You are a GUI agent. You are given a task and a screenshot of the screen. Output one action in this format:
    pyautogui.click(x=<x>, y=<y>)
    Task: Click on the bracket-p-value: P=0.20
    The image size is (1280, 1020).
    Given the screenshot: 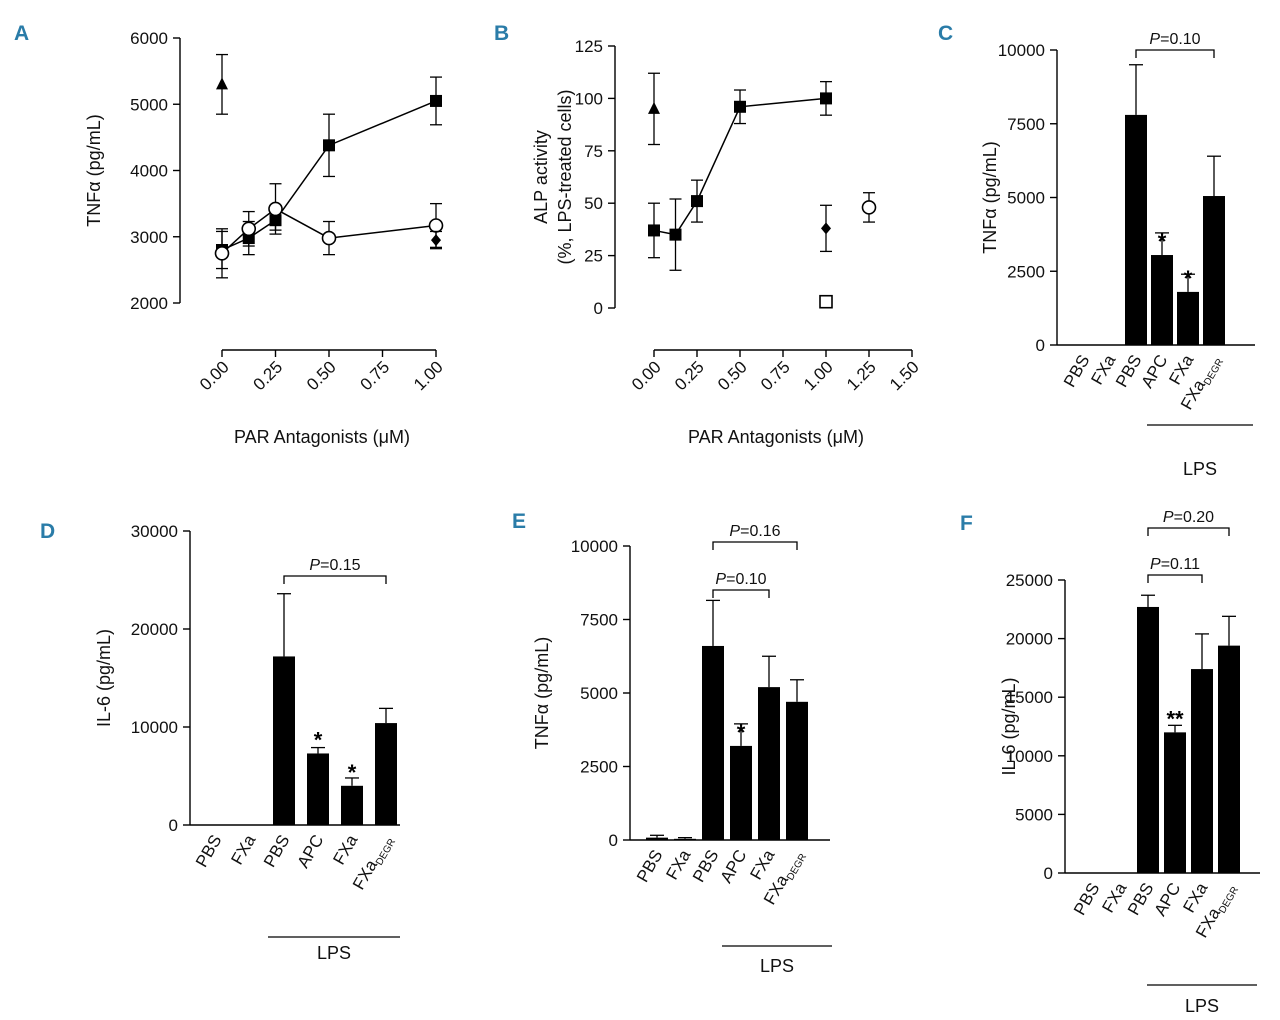 What is the action you would take?
    pyautogui.click(x=1188, y=517)
    